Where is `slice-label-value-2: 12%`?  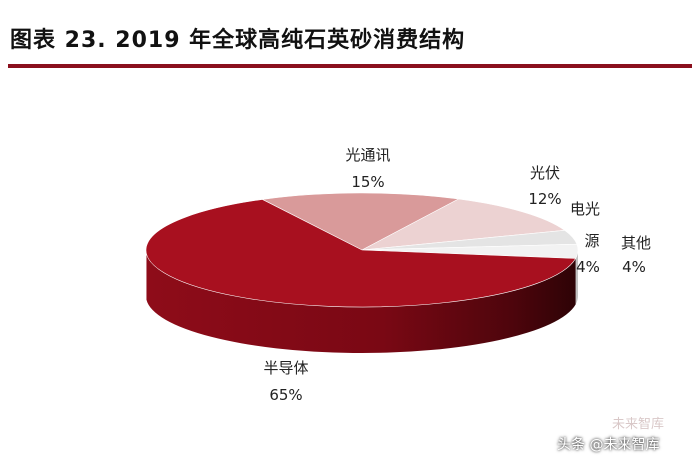
slice-label-value-2: 12% is located at coordinates (544, 199).